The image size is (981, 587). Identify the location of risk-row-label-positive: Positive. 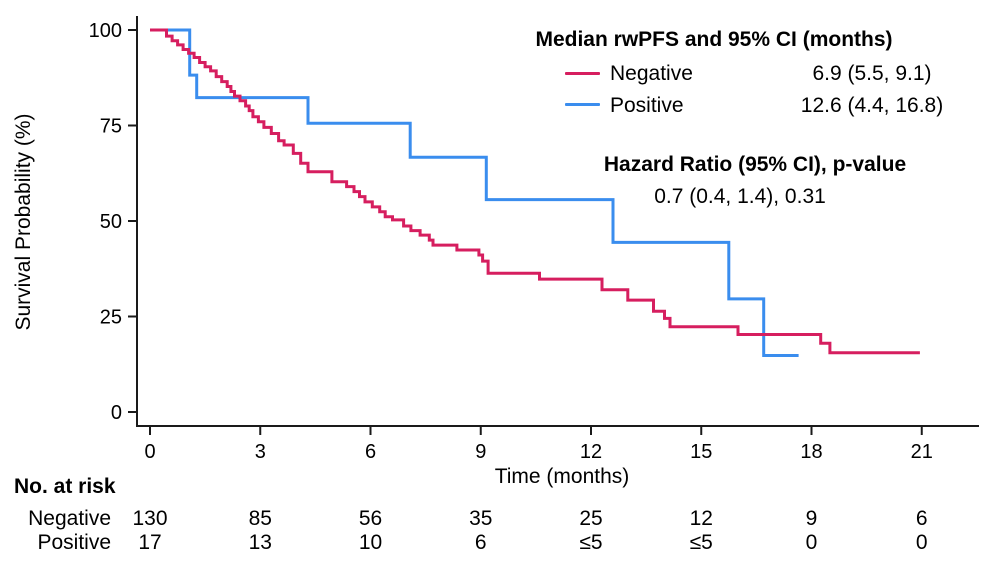
(74, 542).